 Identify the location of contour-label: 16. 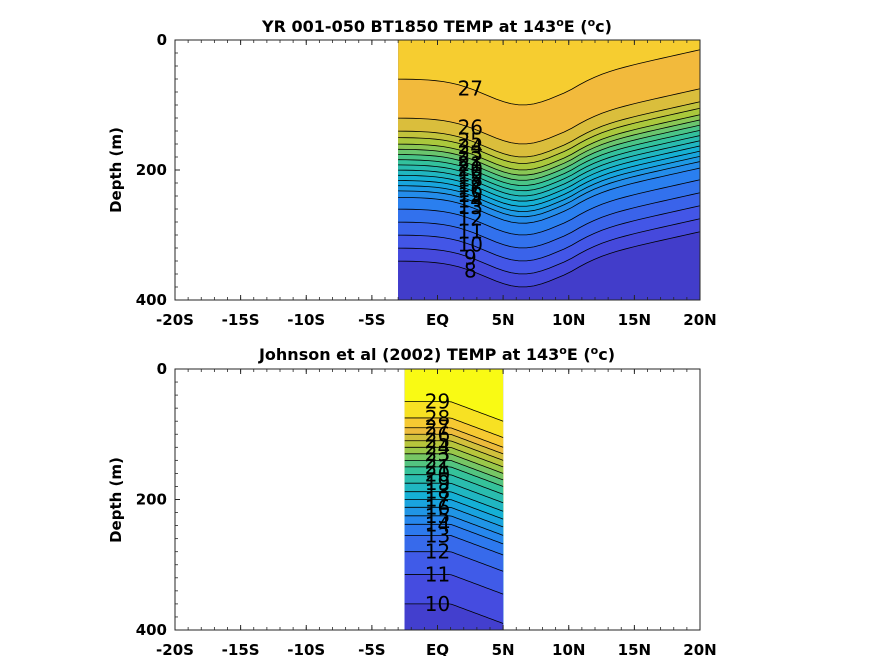
(437, 507).